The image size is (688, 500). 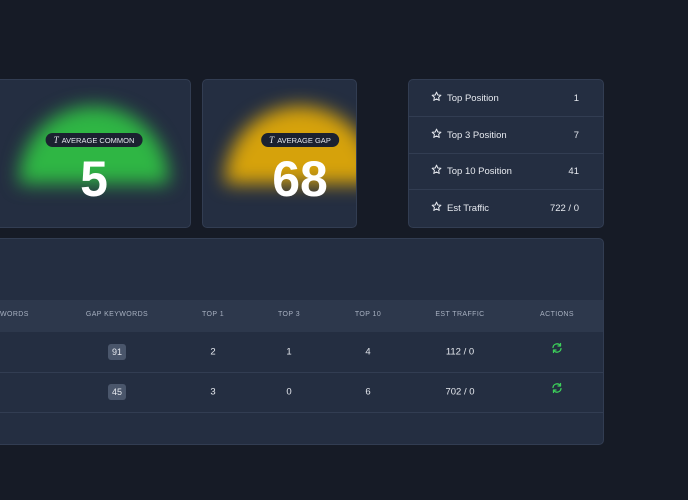 I want to click on table-header, so click(x=301, y=316).